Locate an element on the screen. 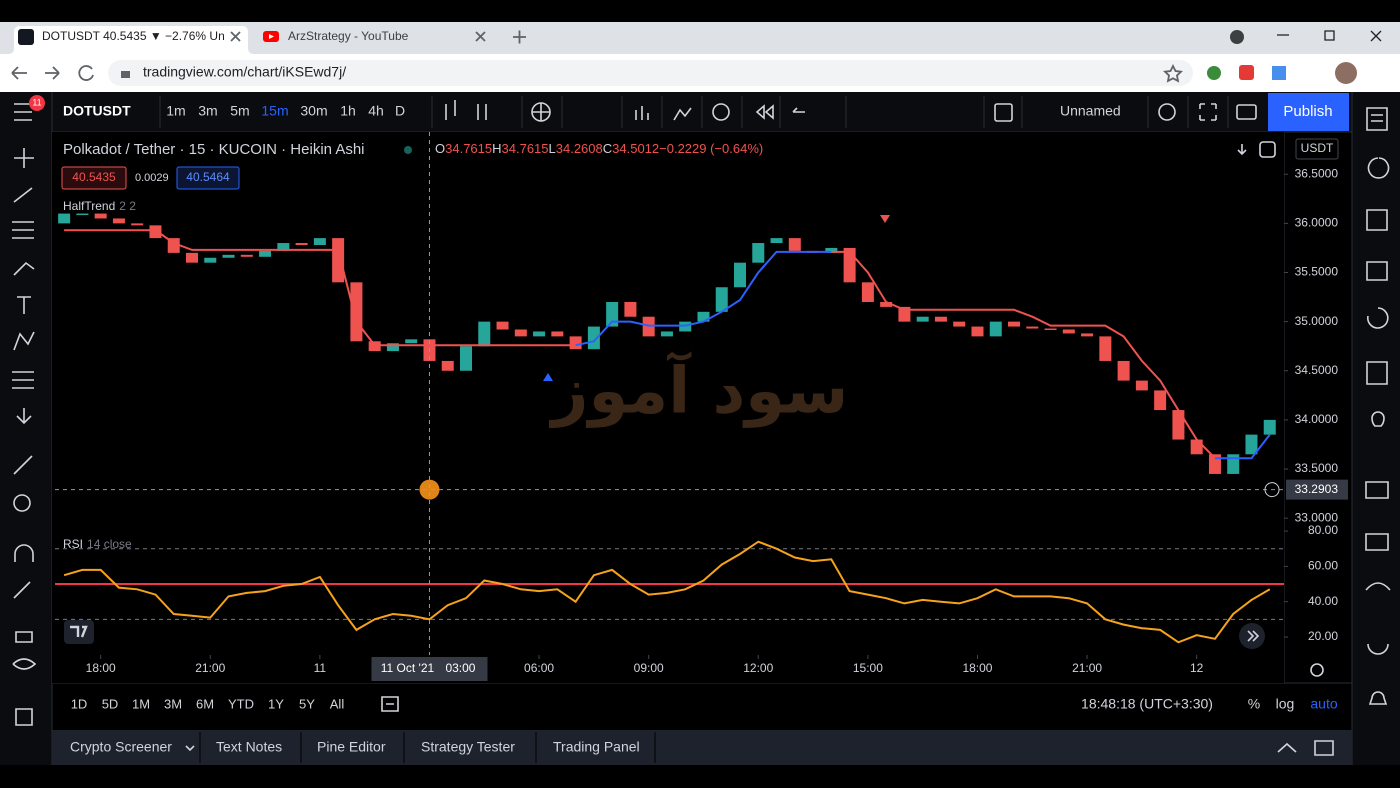 This screenshot has width=1400, height=788. interval-button: 1m is located at coordinates (175, 111).